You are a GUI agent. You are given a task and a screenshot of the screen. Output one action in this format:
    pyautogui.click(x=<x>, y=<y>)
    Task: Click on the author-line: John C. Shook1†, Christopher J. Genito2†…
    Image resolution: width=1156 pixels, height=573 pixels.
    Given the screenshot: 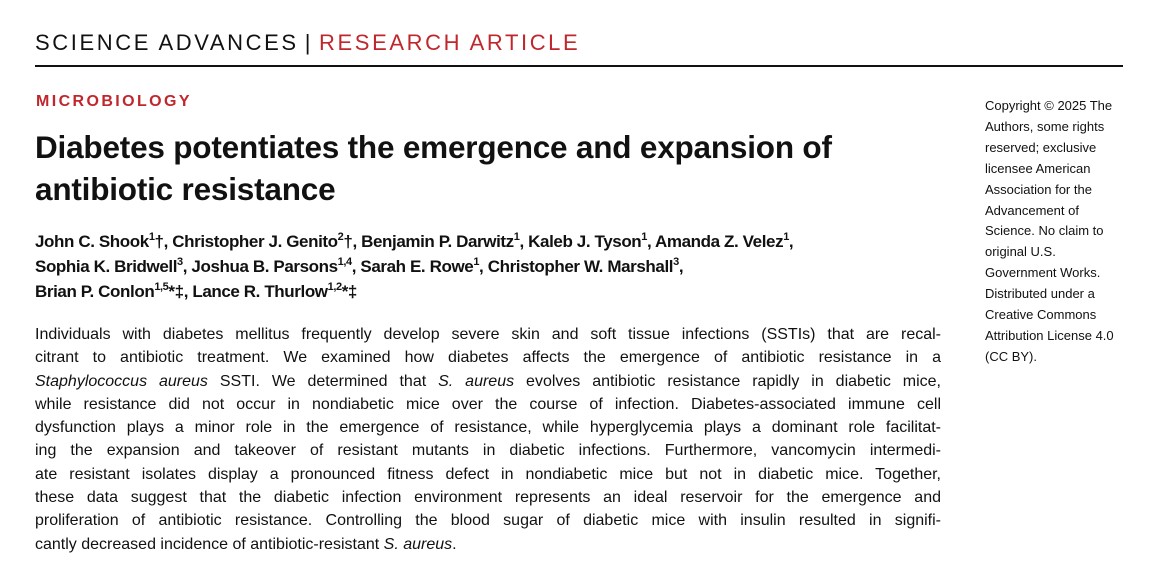 What is the action you would take?
    pyautogui.click(x=414, y=241)
    